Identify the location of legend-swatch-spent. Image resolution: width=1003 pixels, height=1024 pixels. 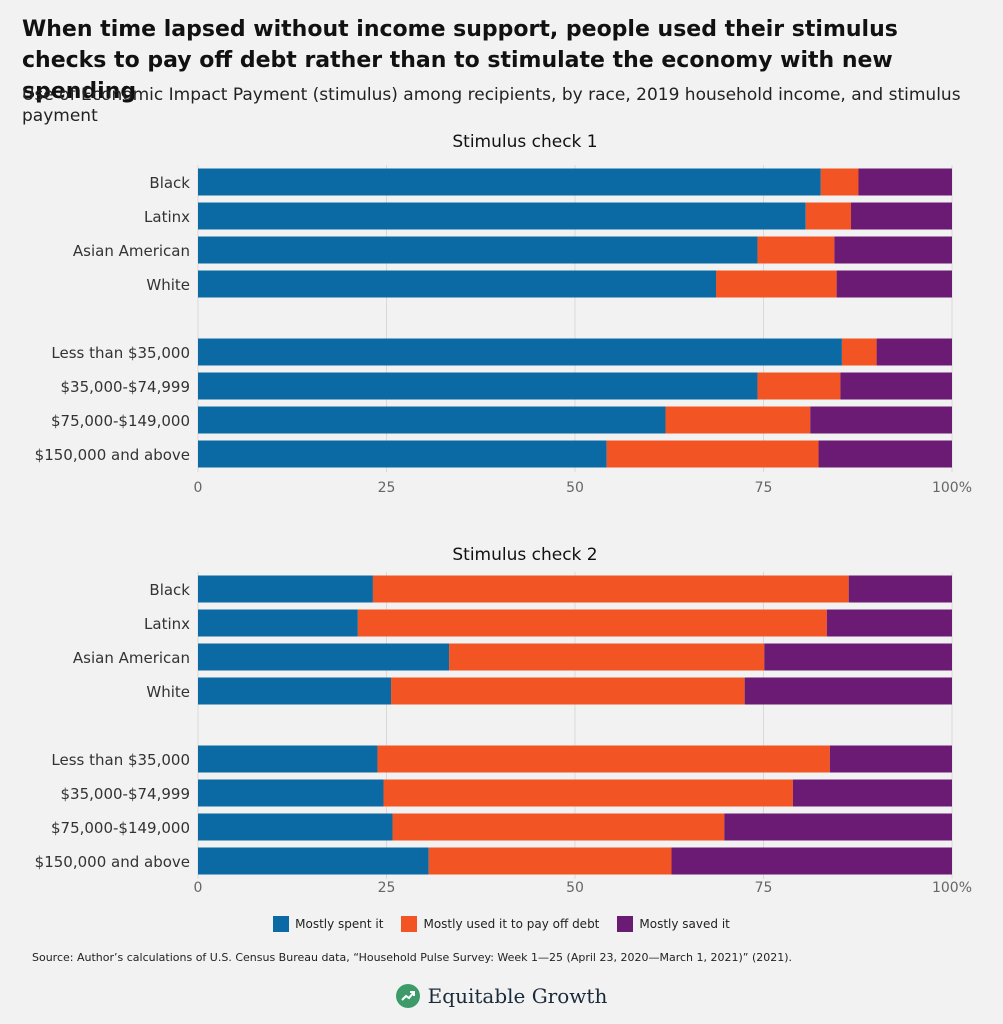
(281, 924).